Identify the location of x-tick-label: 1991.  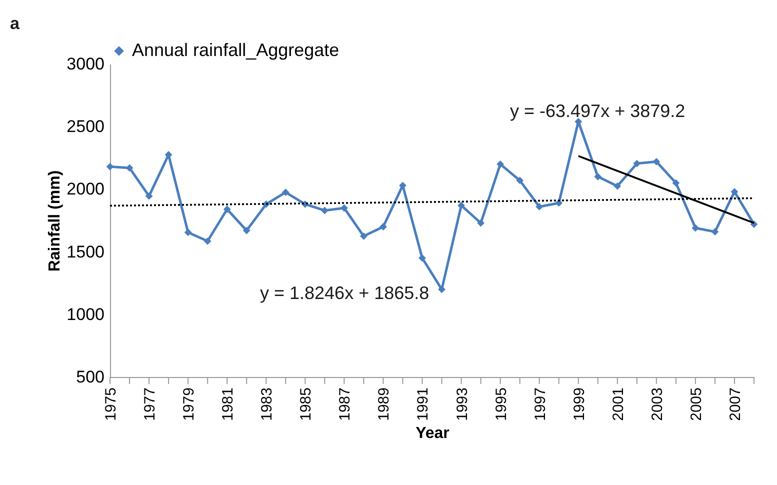
(423, 404).